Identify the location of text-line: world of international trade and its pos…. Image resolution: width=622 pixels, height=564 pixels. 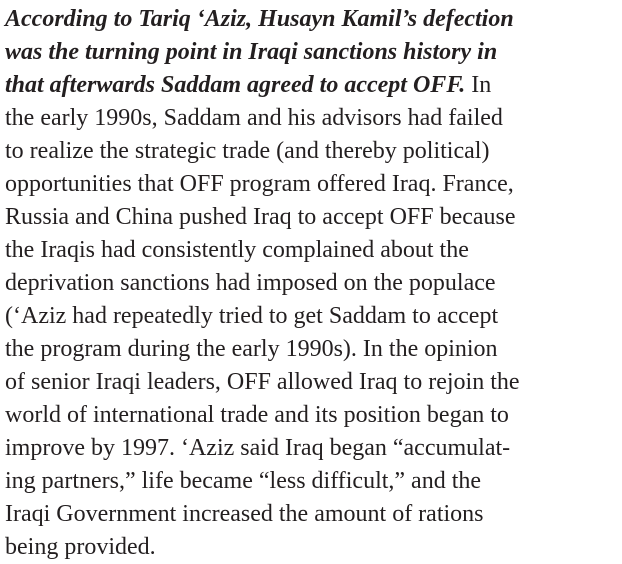
(311, 415).